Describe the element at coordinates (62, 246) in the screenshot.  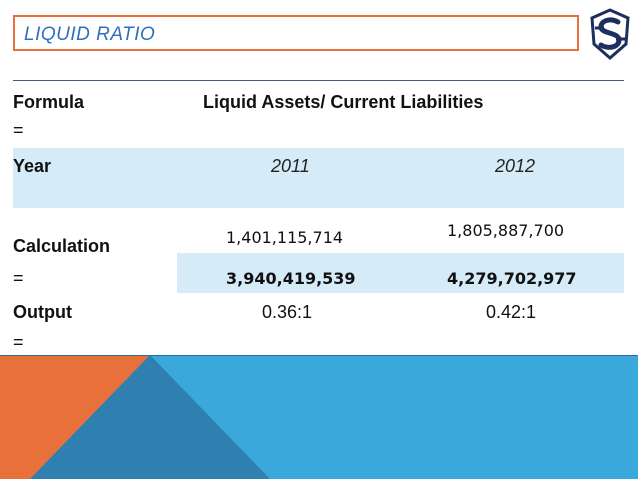
I see `calculation-label: Calculation` at that location.